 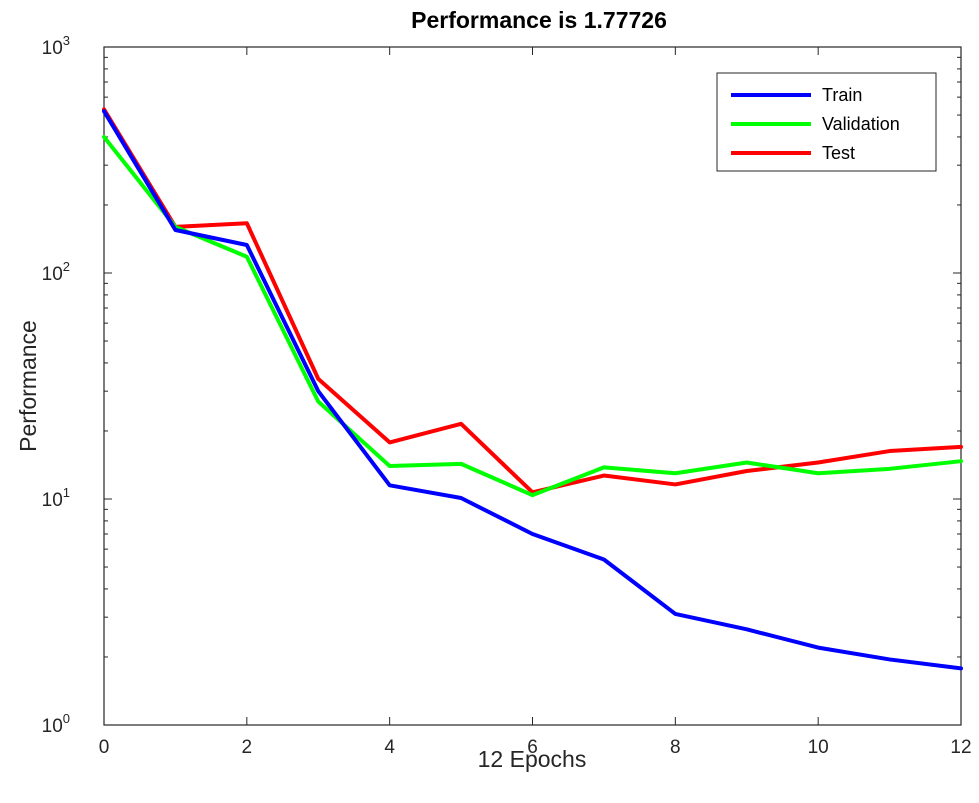 What do you see at coordinates (389, 747) in the screenshot?
I see `x-tick-label: 4` at bounding box center [389, 747].